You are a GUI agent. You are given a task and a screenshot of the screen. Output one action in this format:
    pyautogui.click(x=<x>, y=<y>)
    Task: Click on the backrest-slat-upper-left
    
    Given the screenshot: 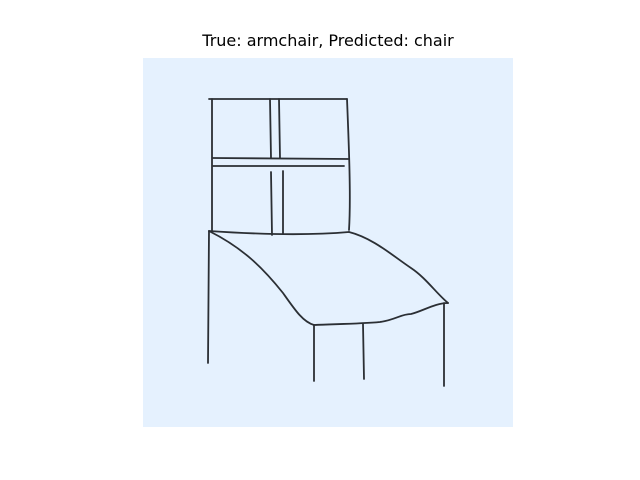 What is the action you would take?
    pyautogui.click(x=270, y=128)
    